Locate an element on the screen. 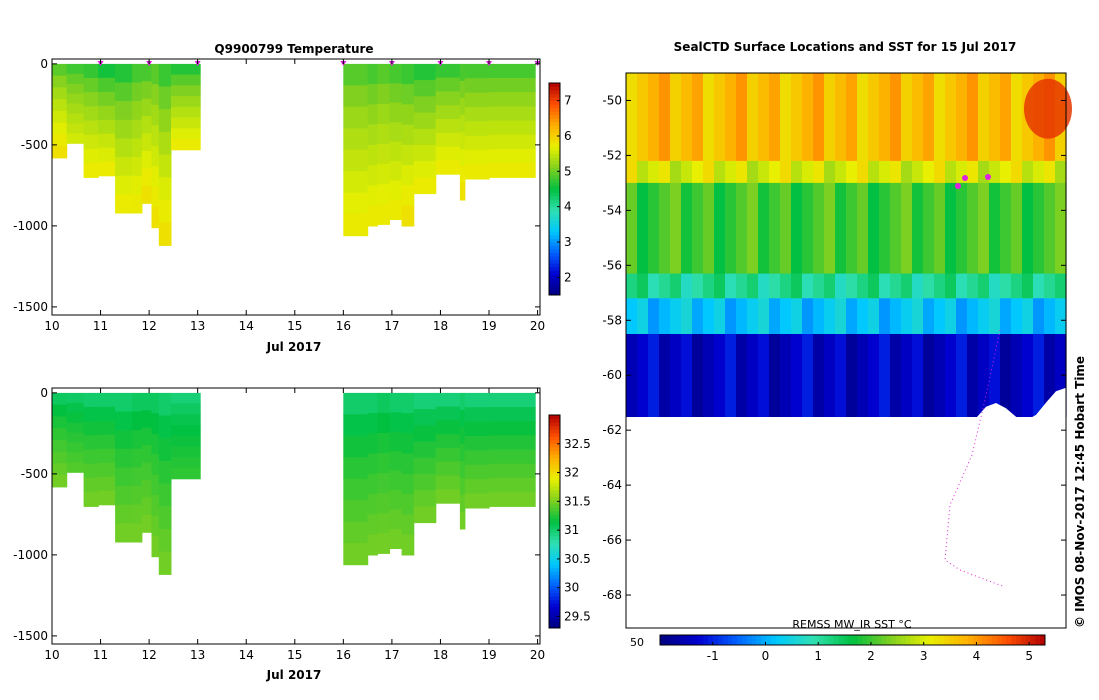  x-tick-label: 13 is located at coordinates (197, 326).